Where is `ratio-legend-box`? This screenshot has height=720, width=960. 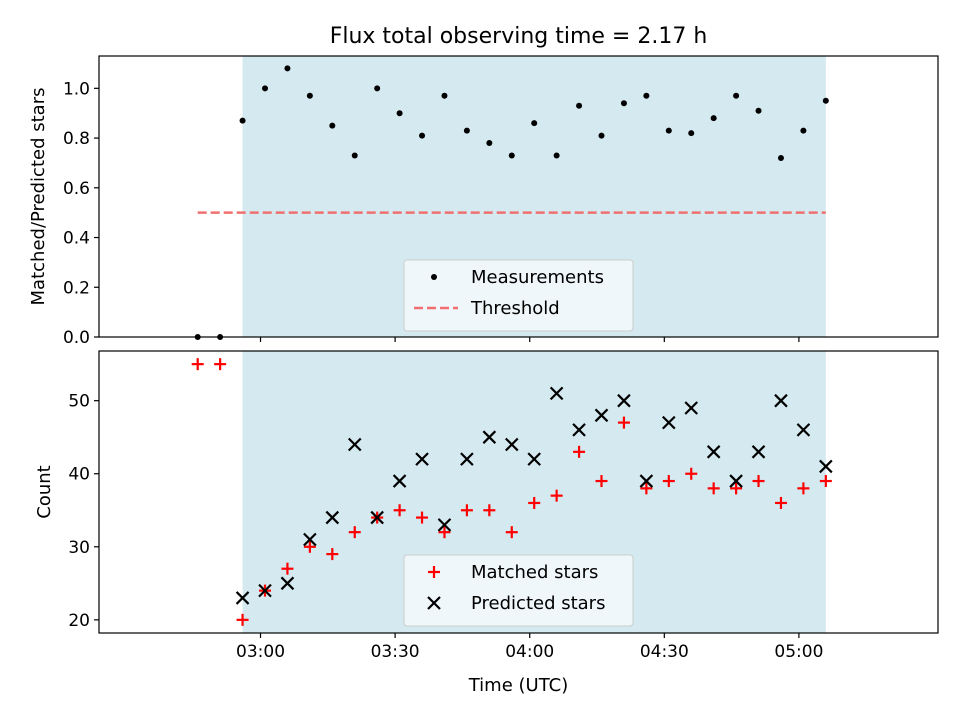
ratio-legend-box is located at coordinates (518, 295).